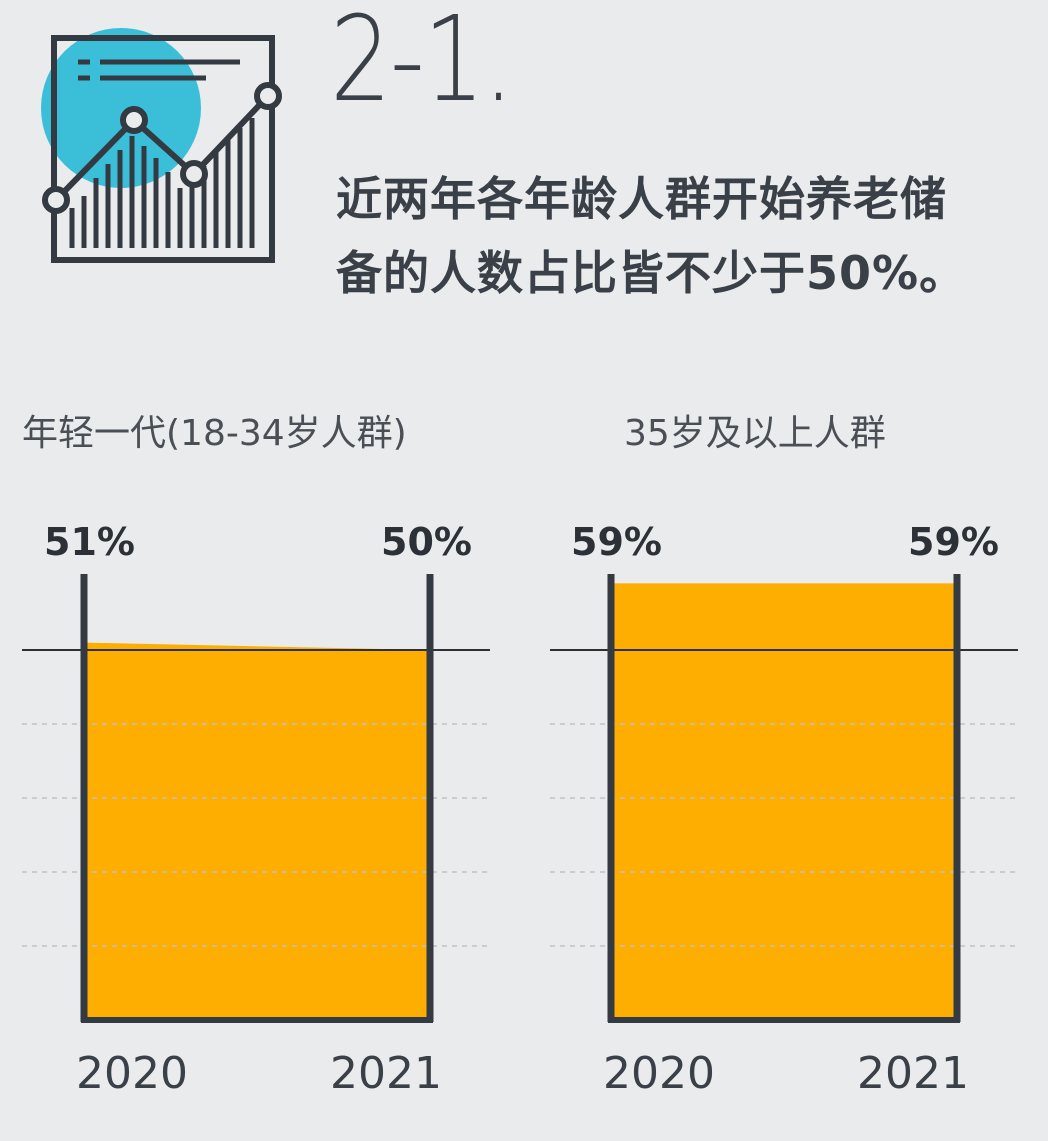 The width and height of the screenshot is (1048, 1141). What do you see at coordinates (686, 236) in the screenshot?
I see `headline: 近两年各年龄人群开始养老储 备的人数占比皆不少于50%。` at bounding box center [686, 236].